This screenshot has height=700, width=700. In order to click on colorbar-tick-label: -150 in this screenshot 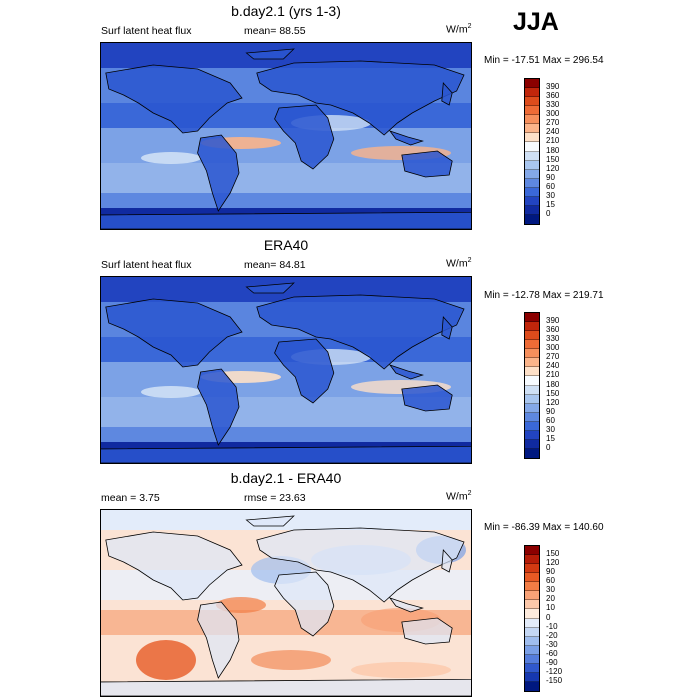, I will do `click(554, 680)`.